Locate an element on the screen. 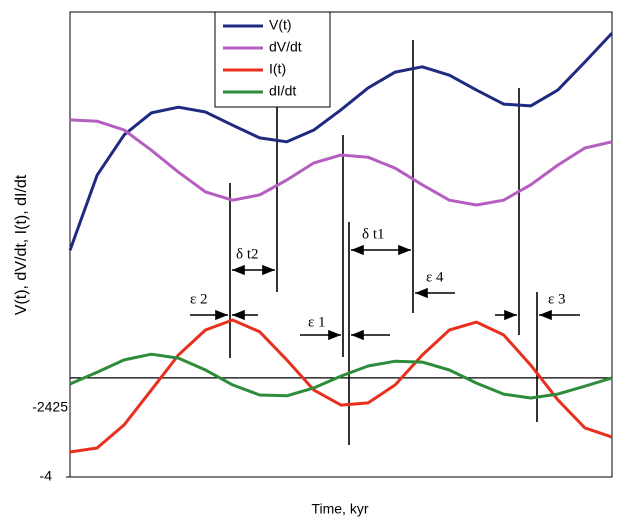  y-tick-label: -4 is located at coordinates (46, 476).